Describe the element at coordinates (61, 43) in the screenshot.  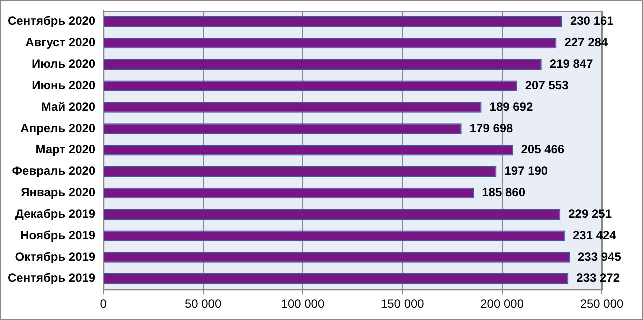
I see `y-tick-label: Август 2020` at that location.